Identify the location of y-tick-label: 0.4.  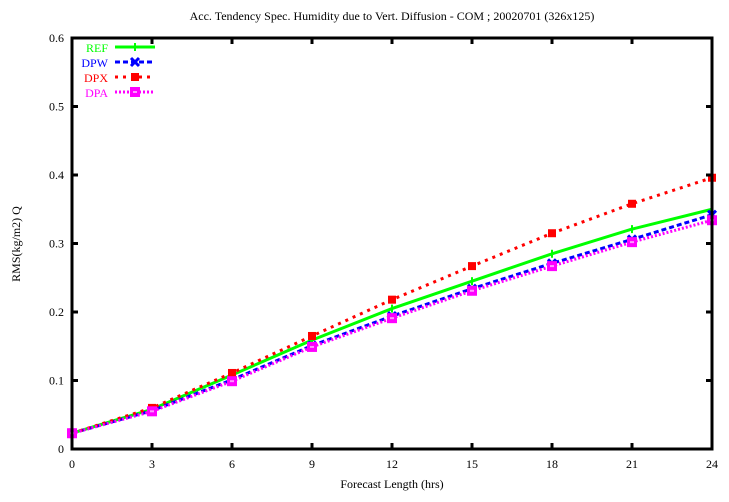
(56, 175).